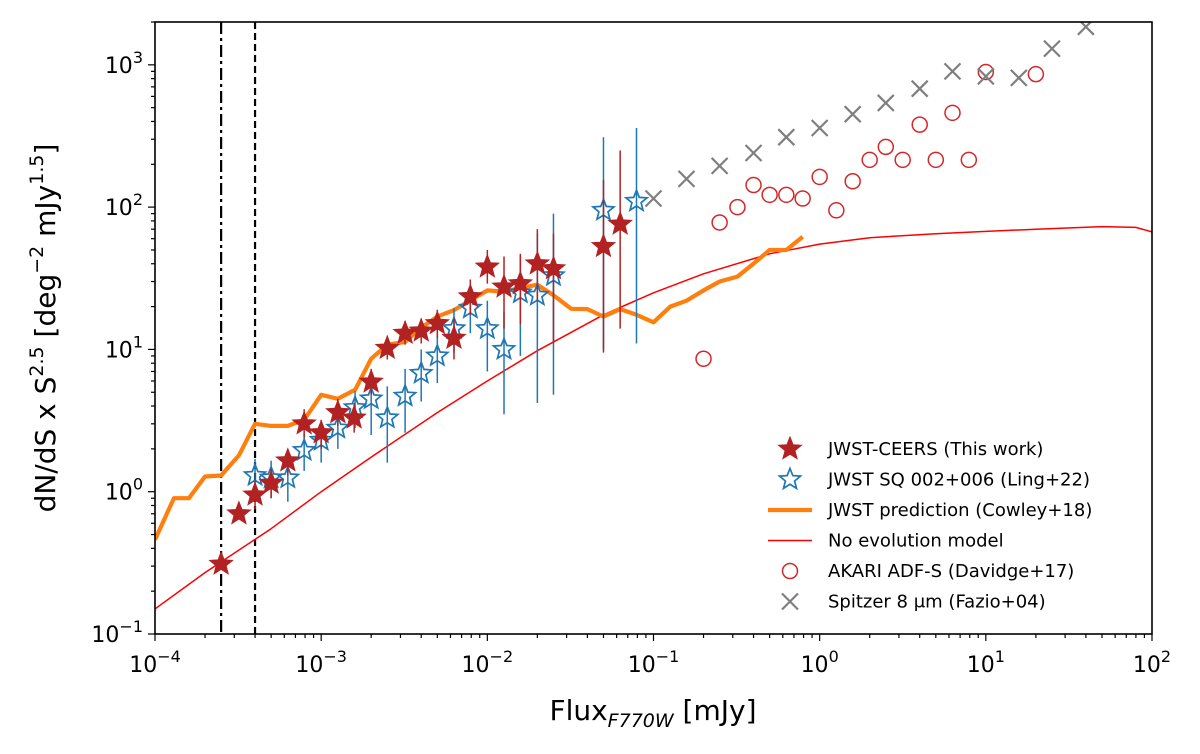 The image size is (1200, 754). I want to click on y-tick-label: 10¹, so click(124, 347).